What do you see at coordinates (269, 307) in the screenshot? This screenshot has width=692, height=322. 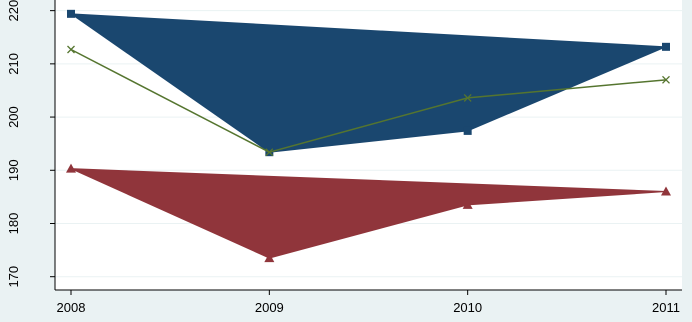 I see `x-tick-label: 2009` at bounding box center [269, 307].